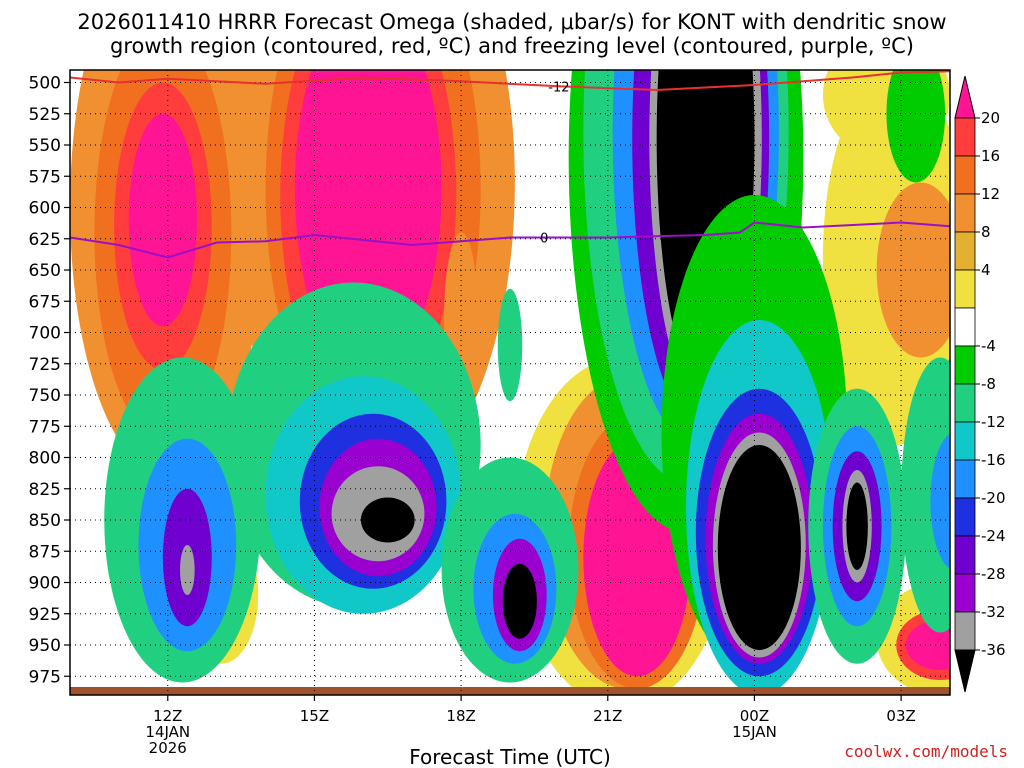 Image resolution: width=1024 pixels, height=768 pixels. I want to click on y-tick-label: 600, so click(45, 209).